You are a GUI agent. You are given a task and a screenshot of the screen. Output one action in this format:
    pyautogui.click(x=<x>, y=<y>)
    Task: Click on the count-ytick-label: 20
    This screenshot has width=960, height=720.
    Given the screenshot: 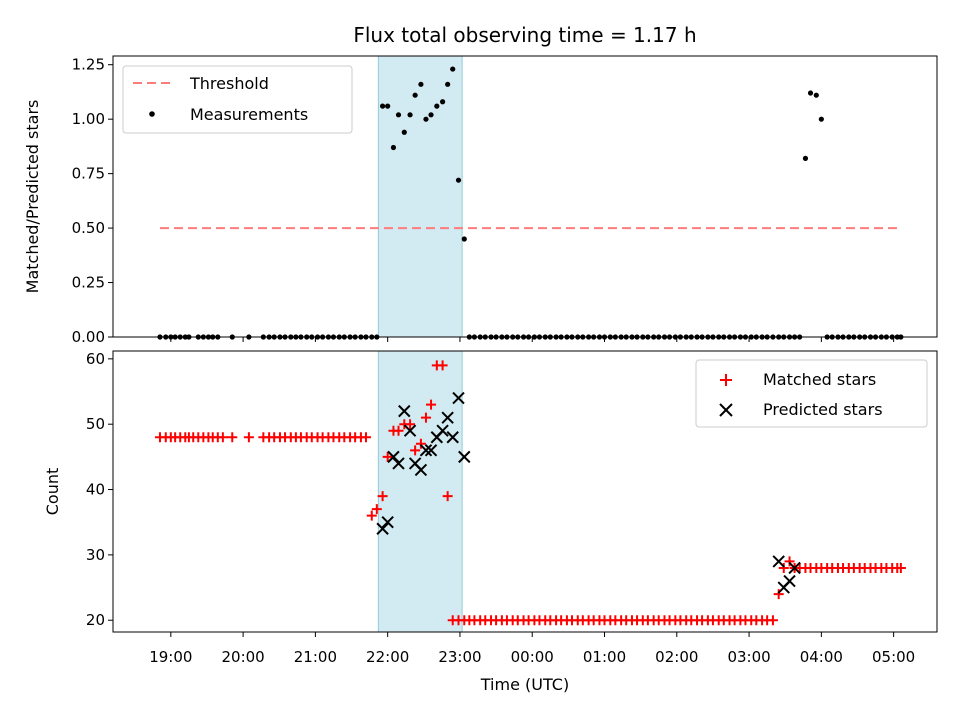 What is the action you would take?
    pyautogui.click(x=95, y=620)
    